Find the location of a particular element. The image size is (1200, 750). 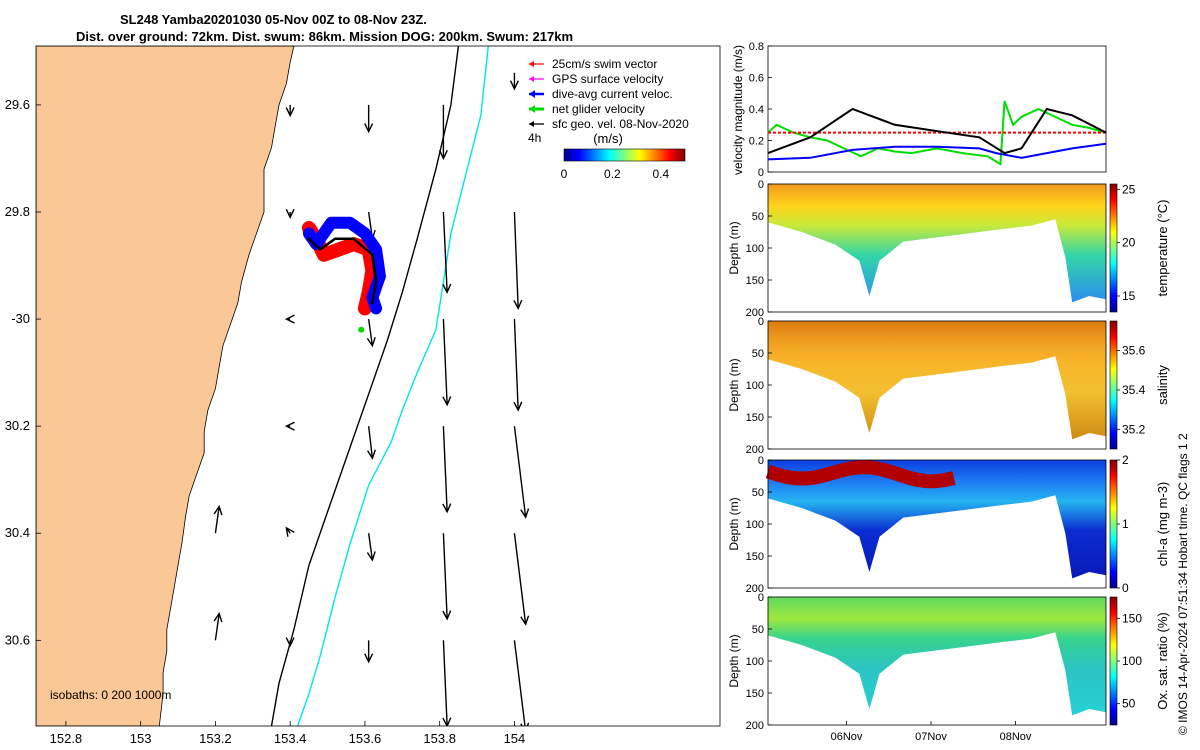

oxygen-y-tick: 0 is located at coordinates (761, 598).